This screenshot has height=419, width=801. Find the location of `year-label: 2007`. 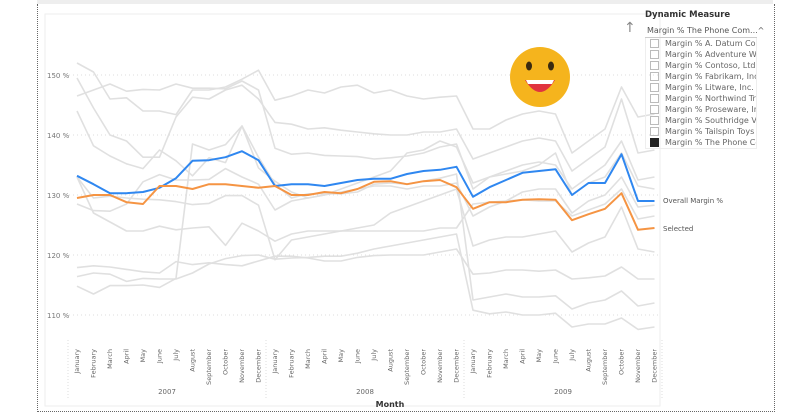

year-label: 2007 is located at coordinates (167, 392).